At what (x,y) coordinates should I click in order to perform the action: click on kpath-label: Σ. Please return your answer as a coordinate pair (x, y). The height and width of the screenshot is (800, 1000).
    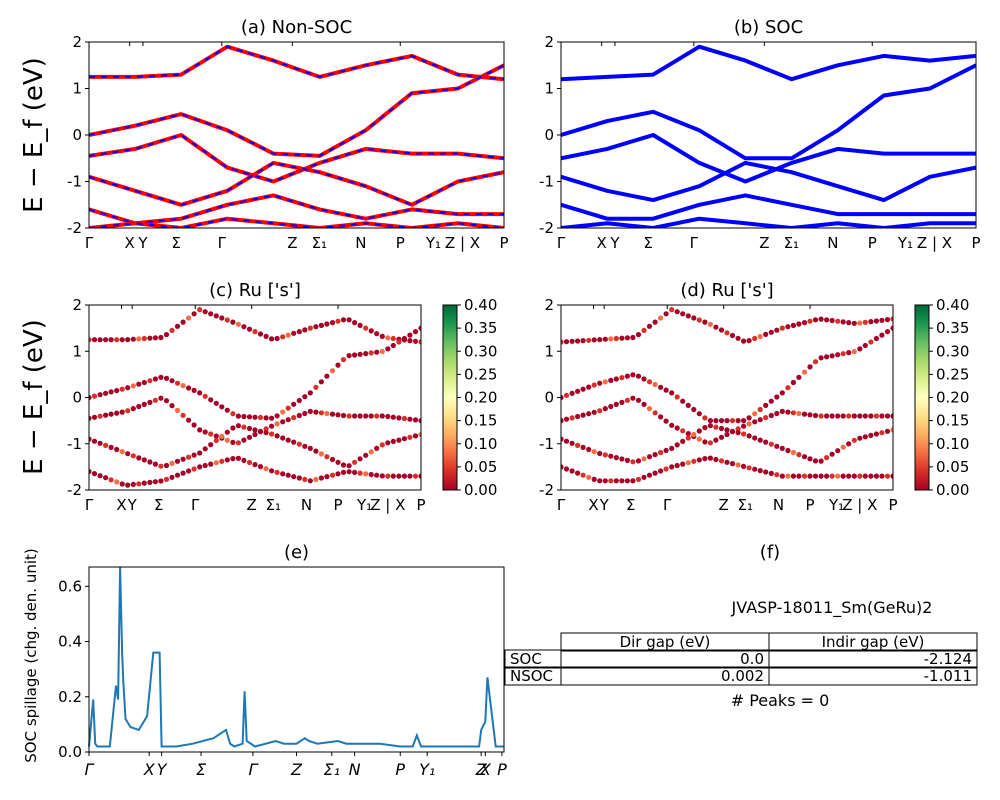
    Looking at the image, I should click on (175, 243).